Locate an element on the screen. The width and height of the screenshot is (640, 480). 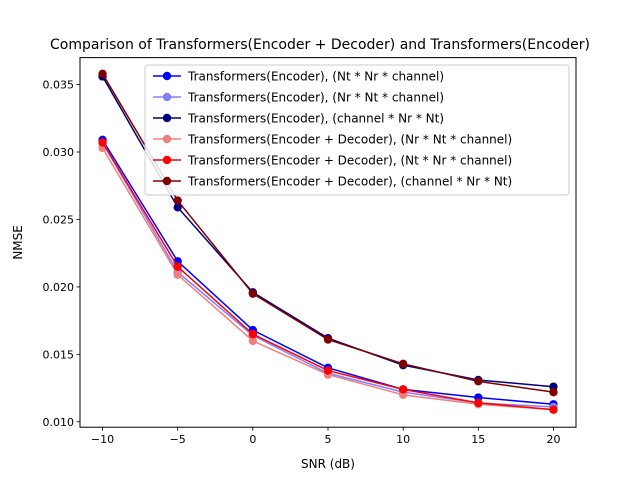
y-tick-label: 0.020 is located at coordinates (59, 287).